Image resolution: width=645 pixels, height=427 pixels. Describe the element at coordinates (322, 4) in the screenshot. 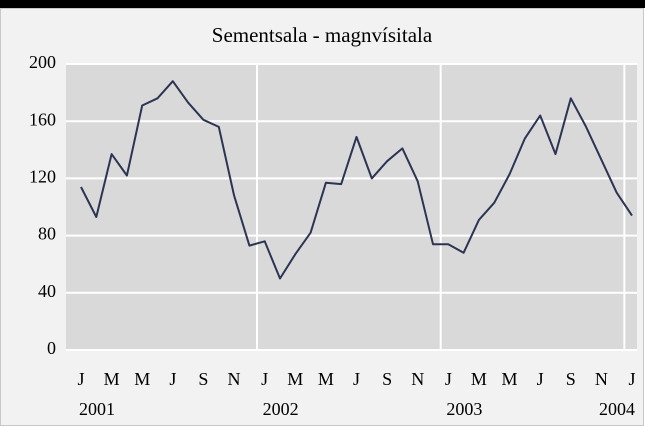

I see `top-bar` at that location.